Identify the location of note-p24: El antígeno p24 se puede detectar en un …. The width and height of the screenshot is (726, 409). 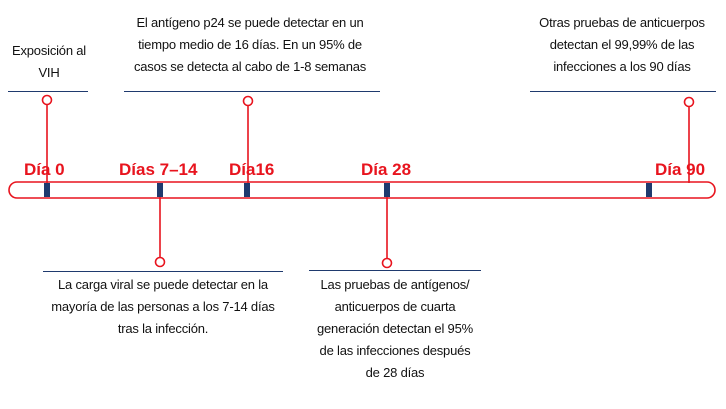
(250, 44).